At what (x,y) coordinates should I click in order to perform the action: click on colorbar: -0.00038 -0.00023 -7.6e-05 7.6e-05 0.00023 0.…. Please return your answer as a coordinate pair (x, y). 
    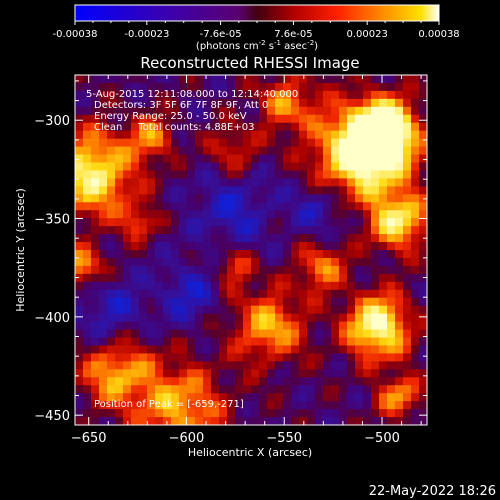
    Looking at the image, I should click on (256, 28).